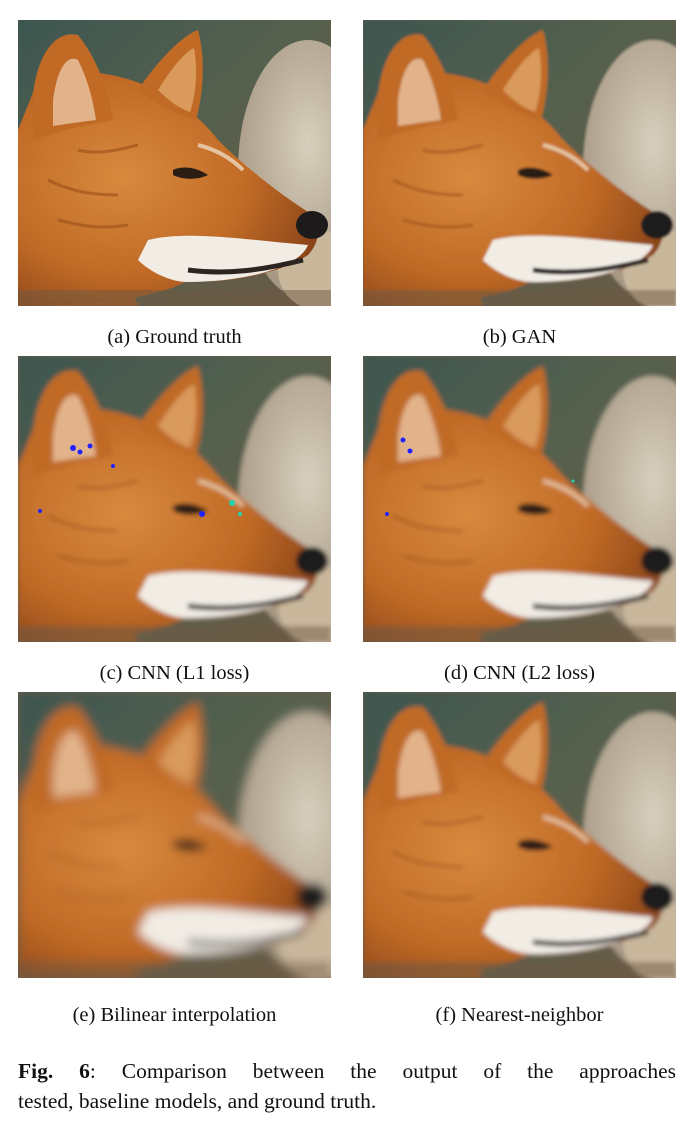 This screenshot has height=1134, width=695. I want to click on caption-c: (c) CNN (L1 loss), so click(174, 673).